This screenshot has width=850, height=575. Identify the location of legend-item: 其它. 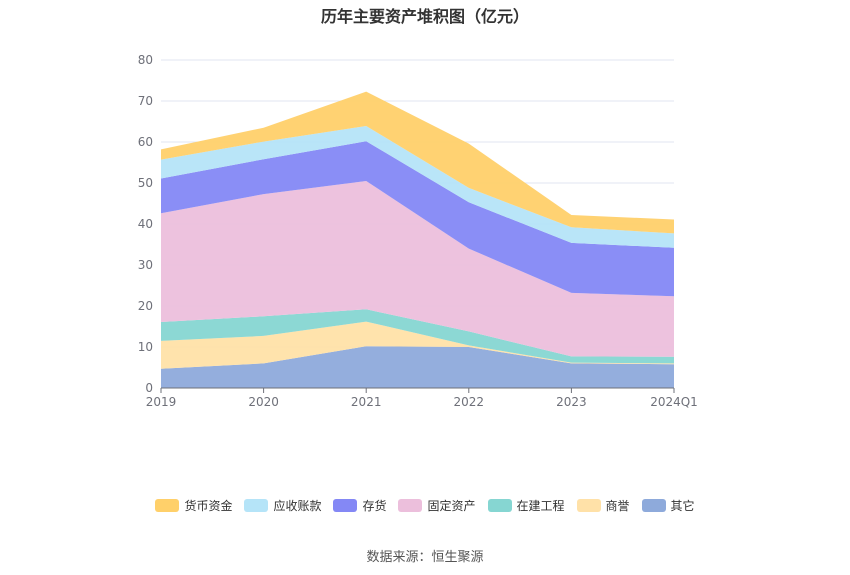
(668, 505).